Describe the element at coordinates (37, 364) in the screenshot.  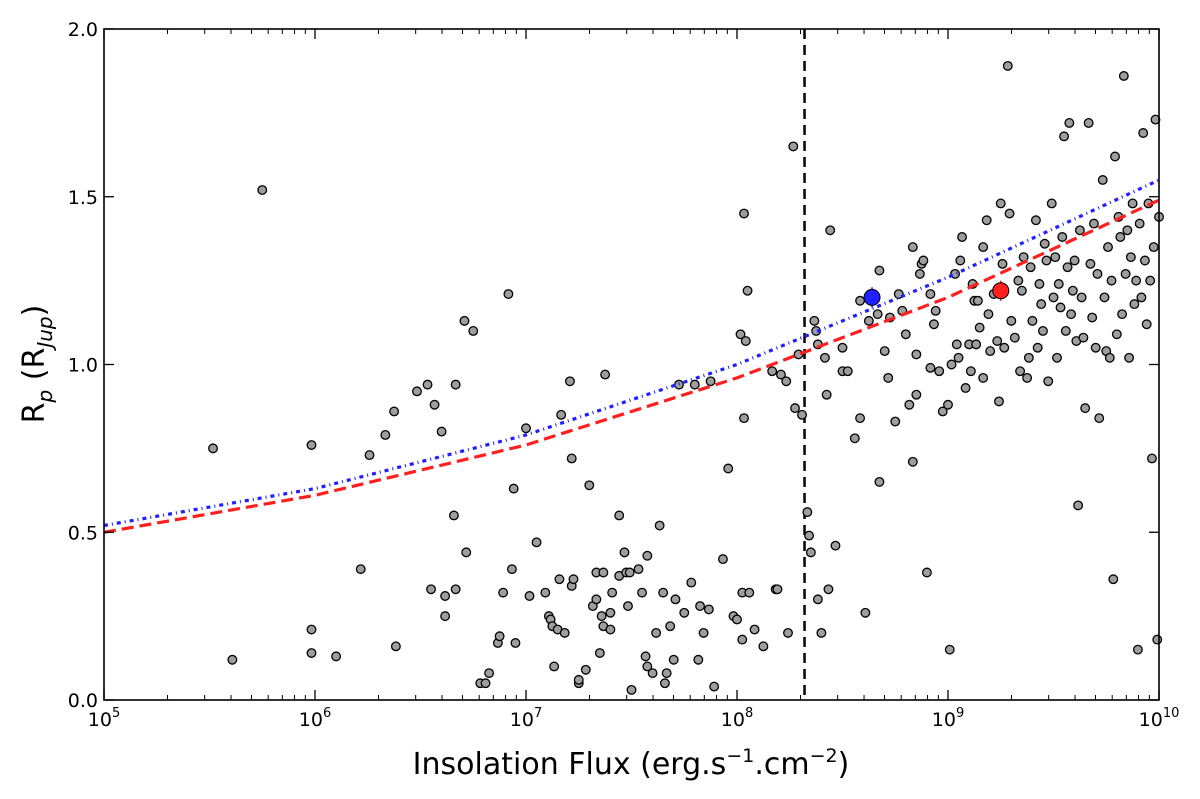
I see `y-axis-title: Rp (RJup)` at that location.